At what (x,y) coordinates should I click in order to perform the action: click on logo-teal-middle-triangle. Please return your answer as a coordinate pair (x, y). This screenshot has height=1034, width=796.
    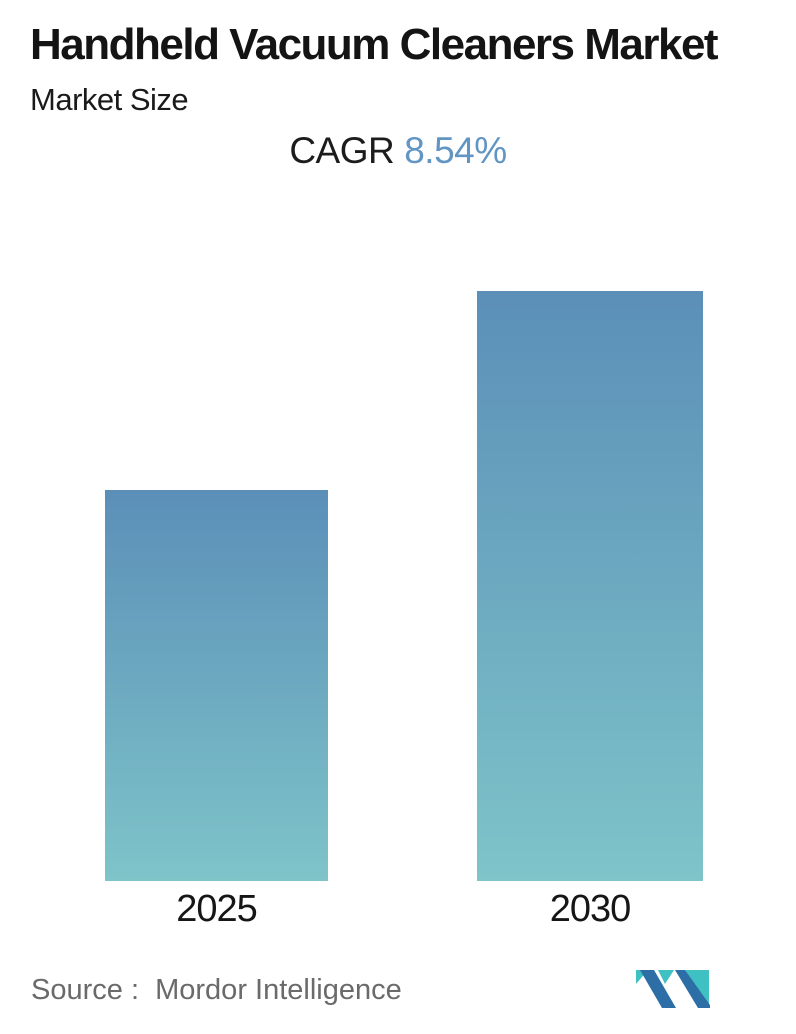
    Looking at the image, I should click on (666, 977).